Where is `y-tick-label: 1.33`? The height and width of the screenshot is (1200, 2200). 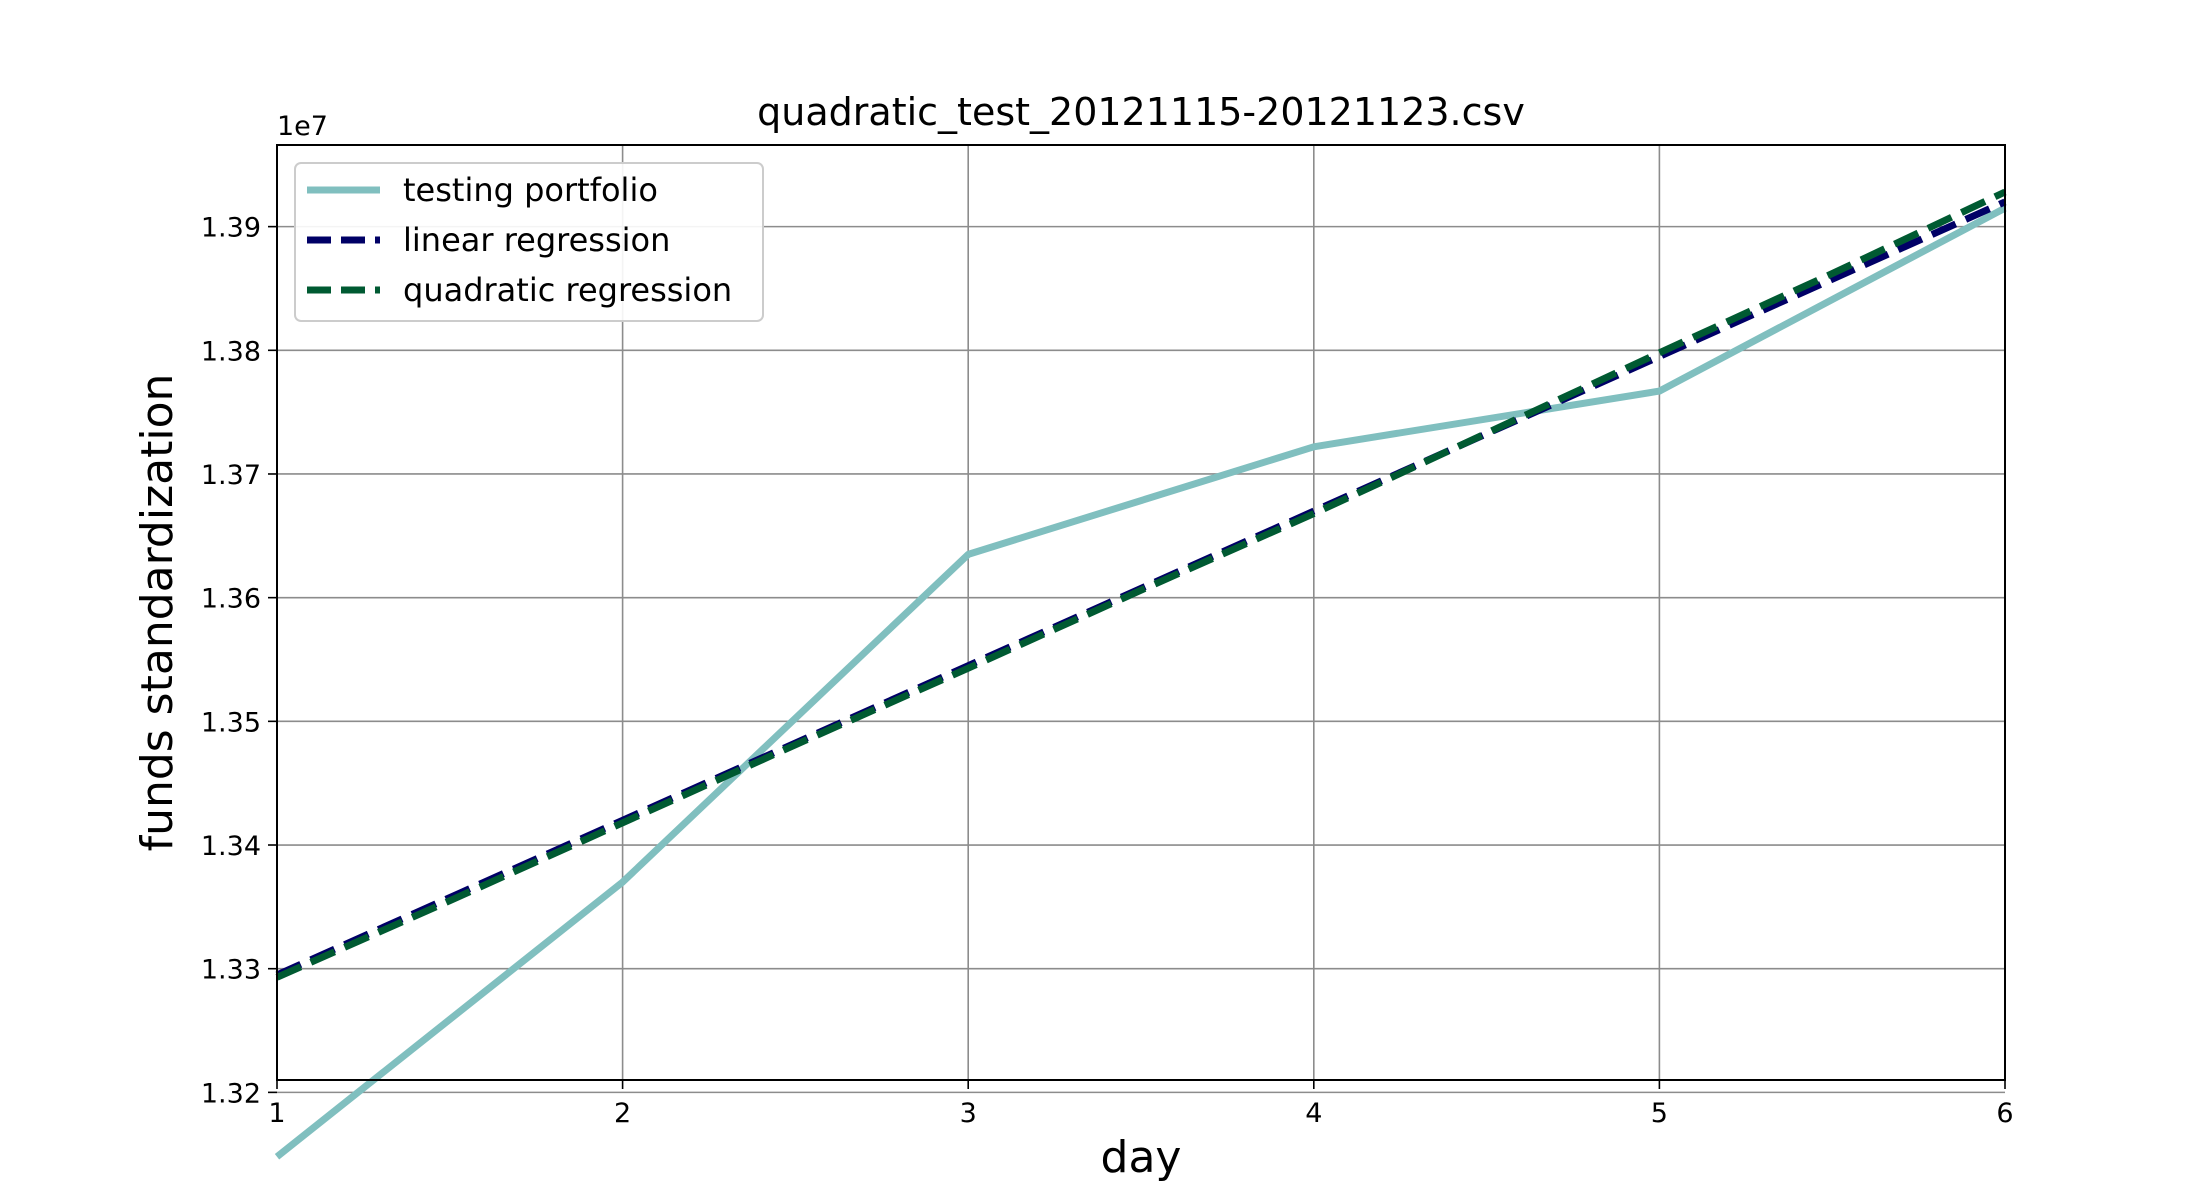 y-tick-label: 1.33 is located at coordinates (231, 970).